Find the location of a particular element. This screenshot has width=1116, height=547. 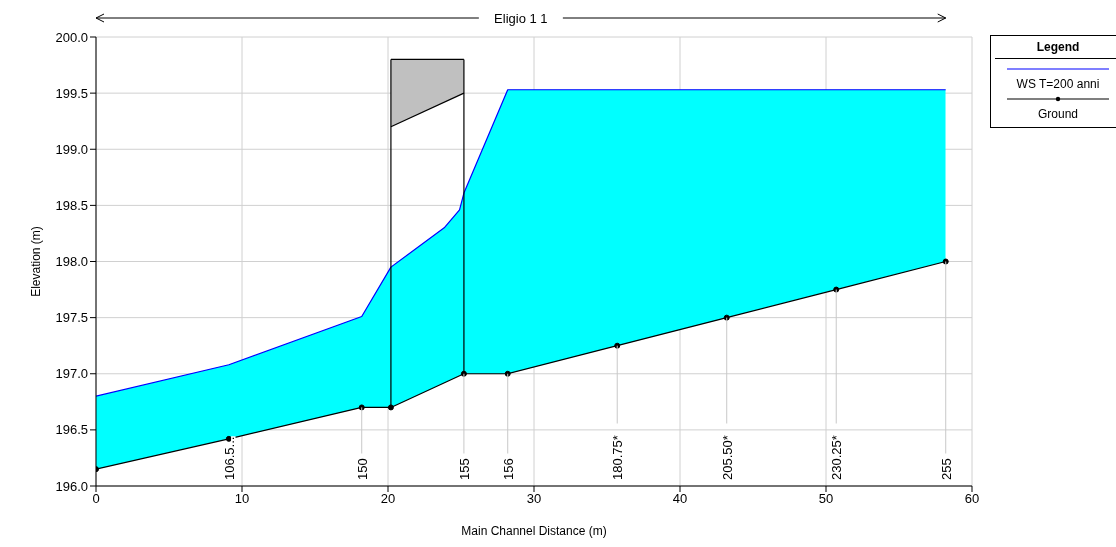

x-tick-label: 60 is located at coordinates (972, 499).